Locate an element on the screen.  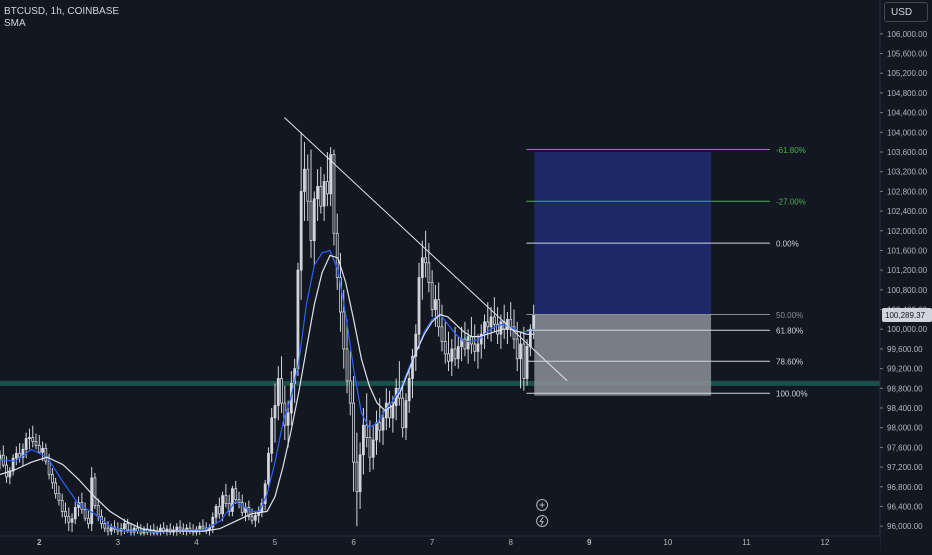
time-axis-bg is located at coordinates (440, 543).